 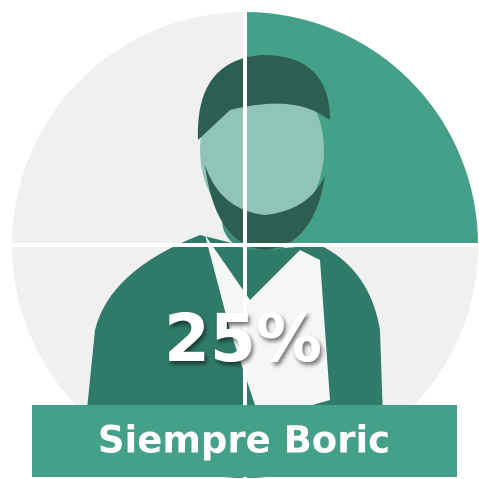 I want to click on beard, so click(x=265, y=207).